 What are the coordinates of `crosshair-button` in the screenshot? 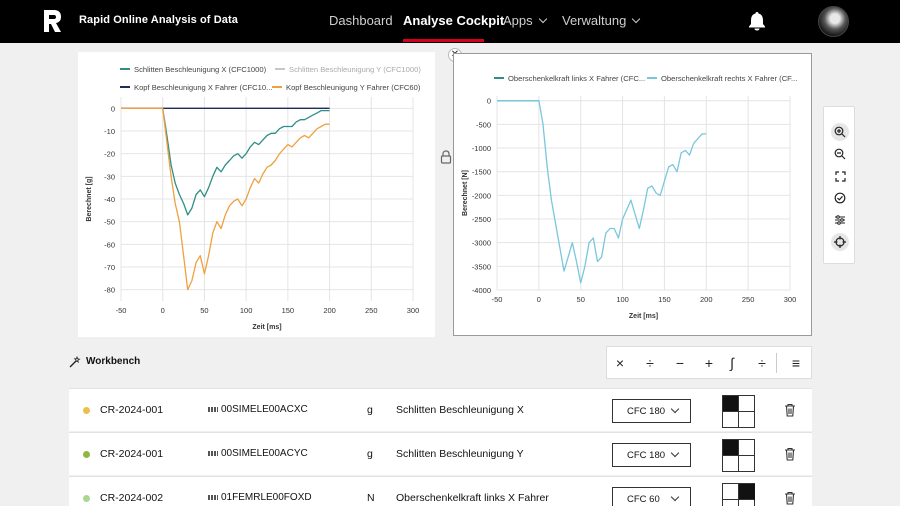 It's located at (840, 242).